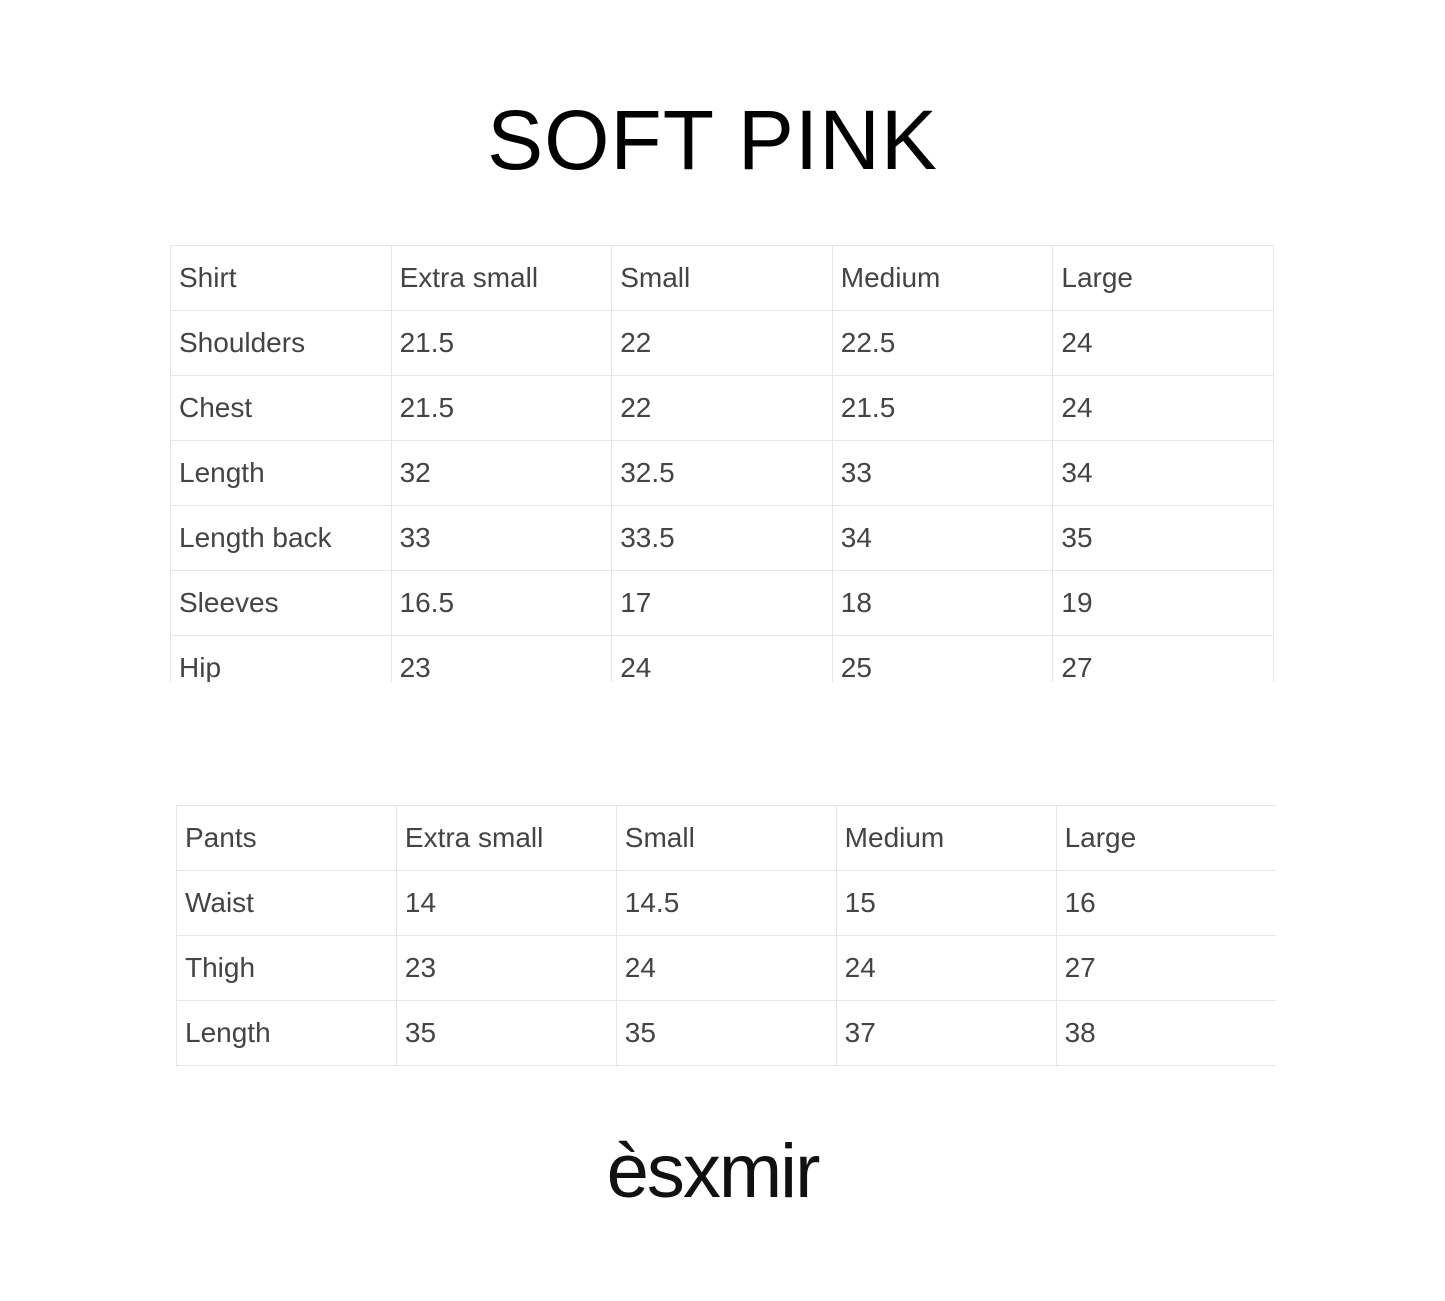 The height and width of the screenshot is (1301, 1445). Describe the element at coordinates (942, 603) in the screenshot. I see `size-value: 18` at that location.